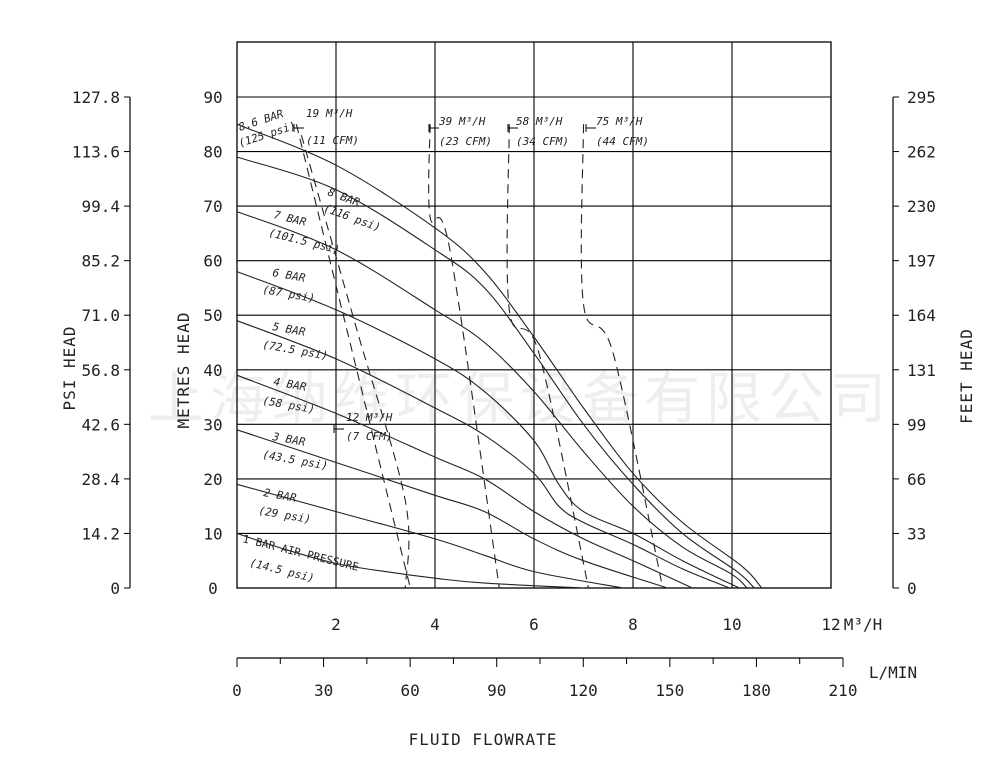 This screenshot has height=766, width=989. Describe the element at coordinates (731, 624) in the screenshot. I see `x-m3h-tick-label: 10` at that location.